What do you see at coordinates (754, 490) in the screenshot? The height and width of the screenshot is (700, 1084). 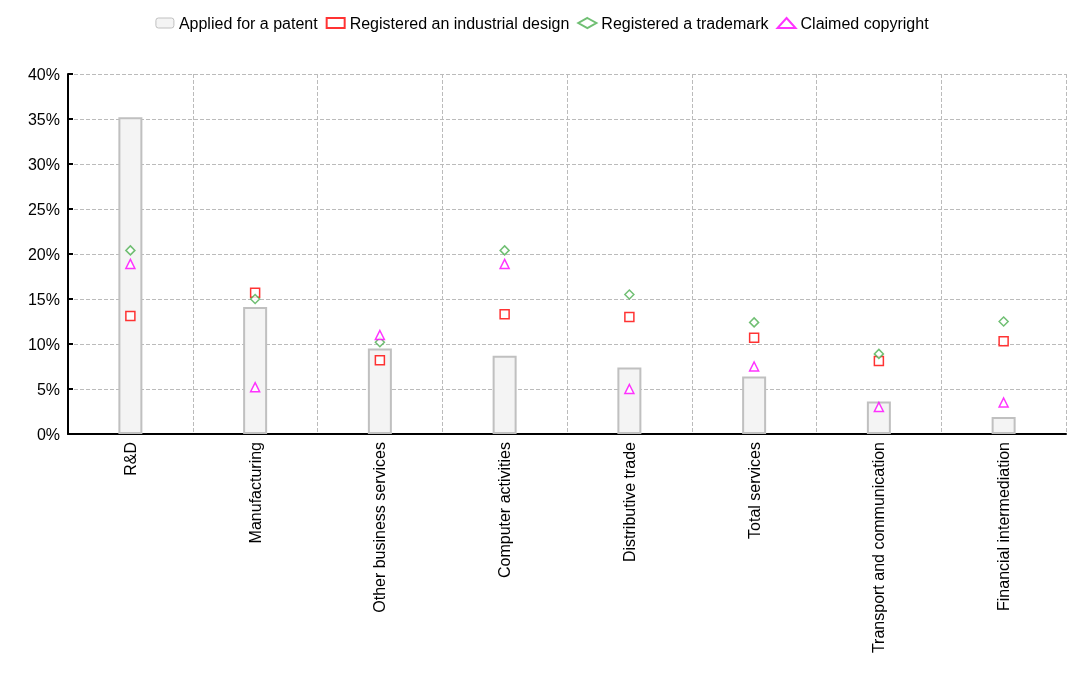 I see `x-tick-label: Total services` at bounding box center [754, 490].